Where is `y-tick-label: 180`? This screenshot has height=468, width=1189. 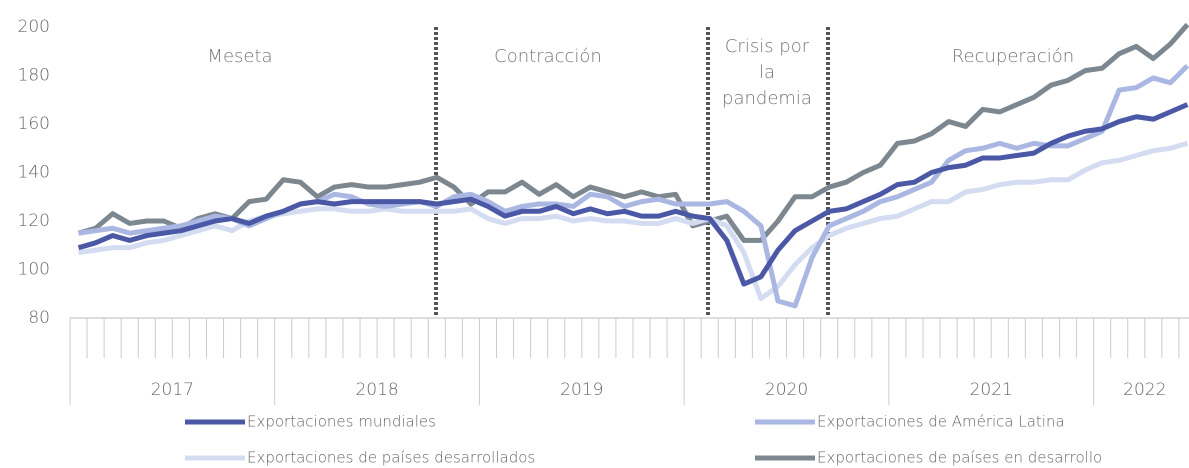
y-tick-label: 180 is located at coordinates (34, 76).